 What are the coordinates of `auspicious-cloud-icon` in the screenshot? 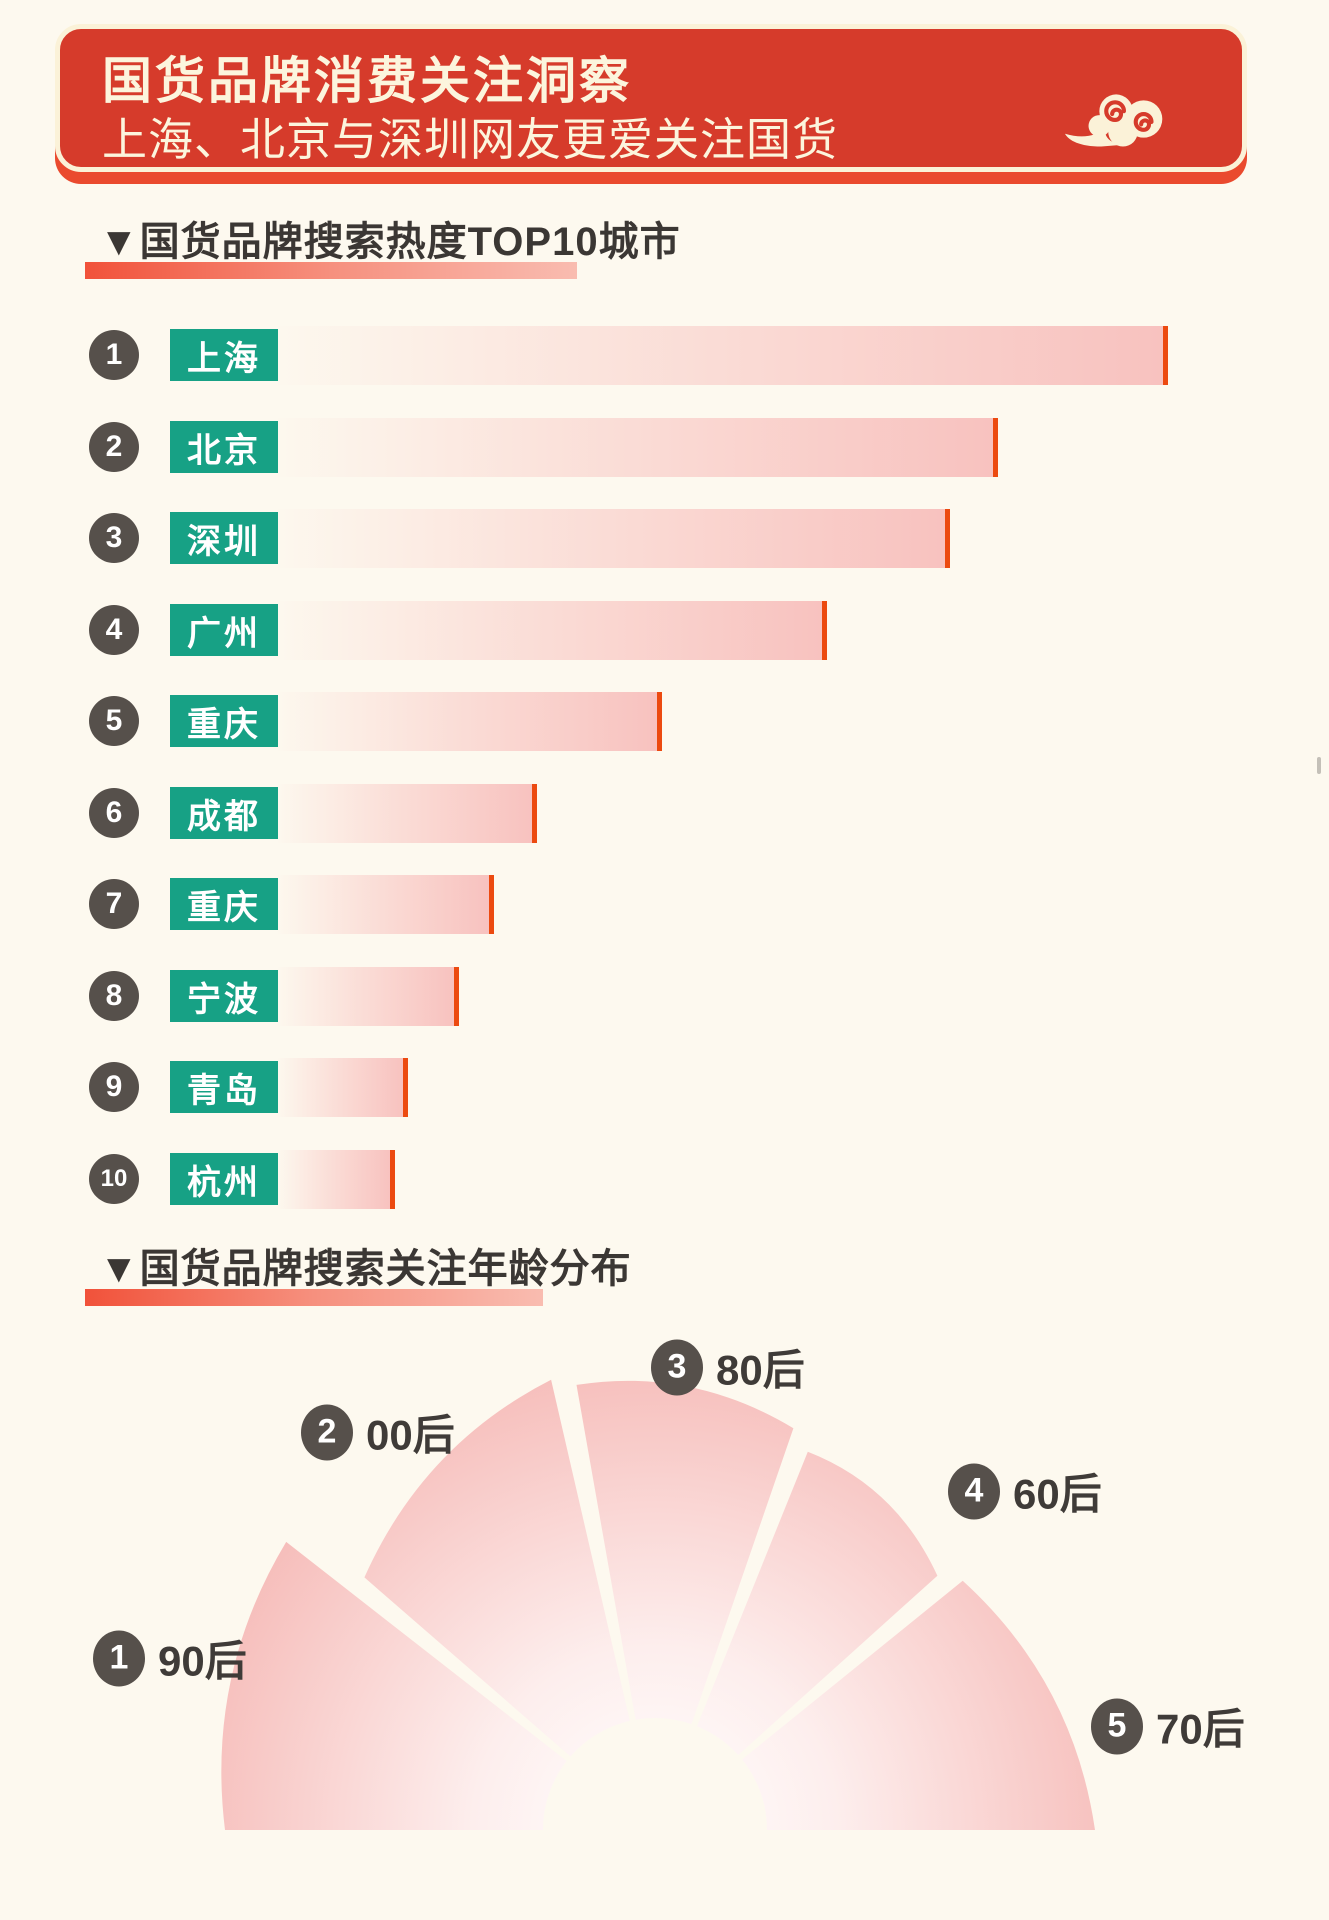 It's located at (1113, 120).